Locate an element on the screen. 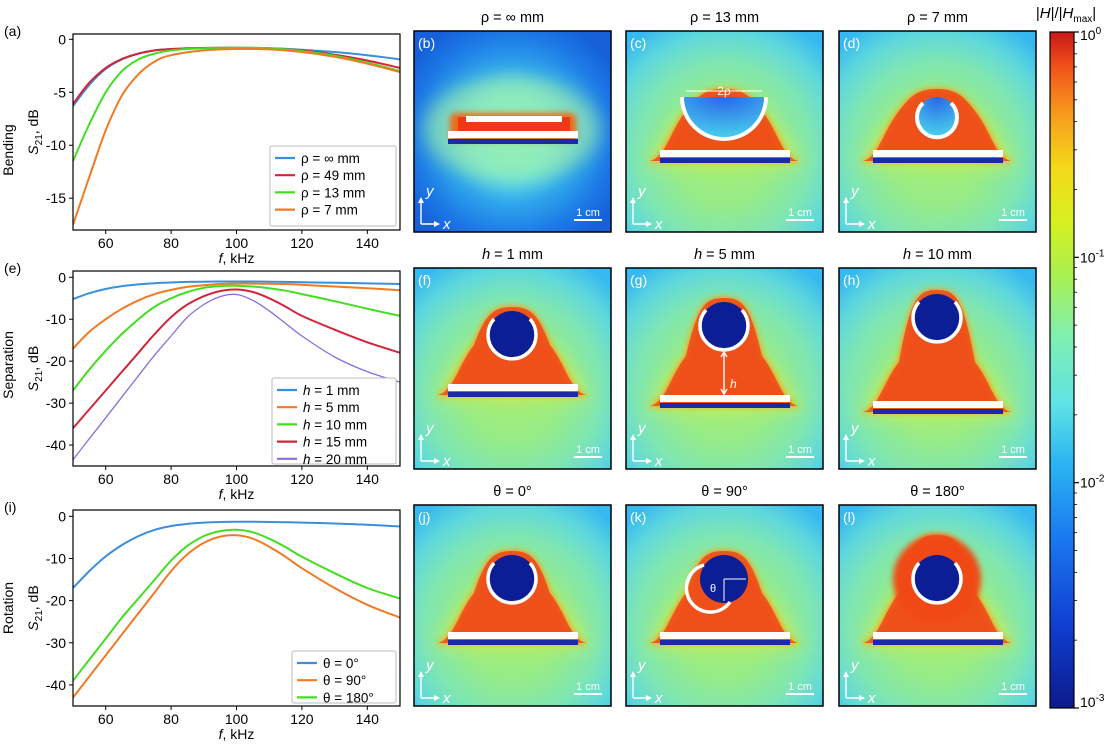 The image size is (1112, 747). y-tick-label: -15 is located at coordinates (56, 198).